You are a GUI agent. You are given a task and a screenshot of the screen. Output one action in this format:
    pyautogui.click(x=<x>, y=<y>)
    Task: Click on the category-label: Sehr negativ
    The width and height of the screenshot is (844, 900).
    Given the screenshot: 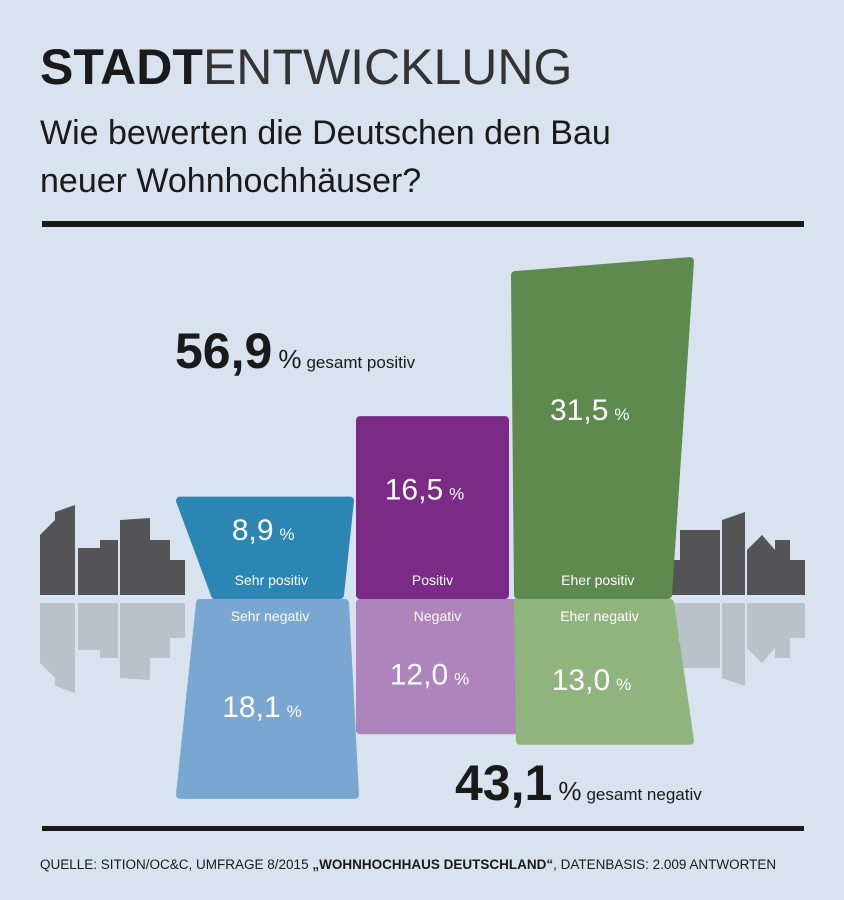 What is the action you would take?
    pyautogui.click(x=270, y=616)
    